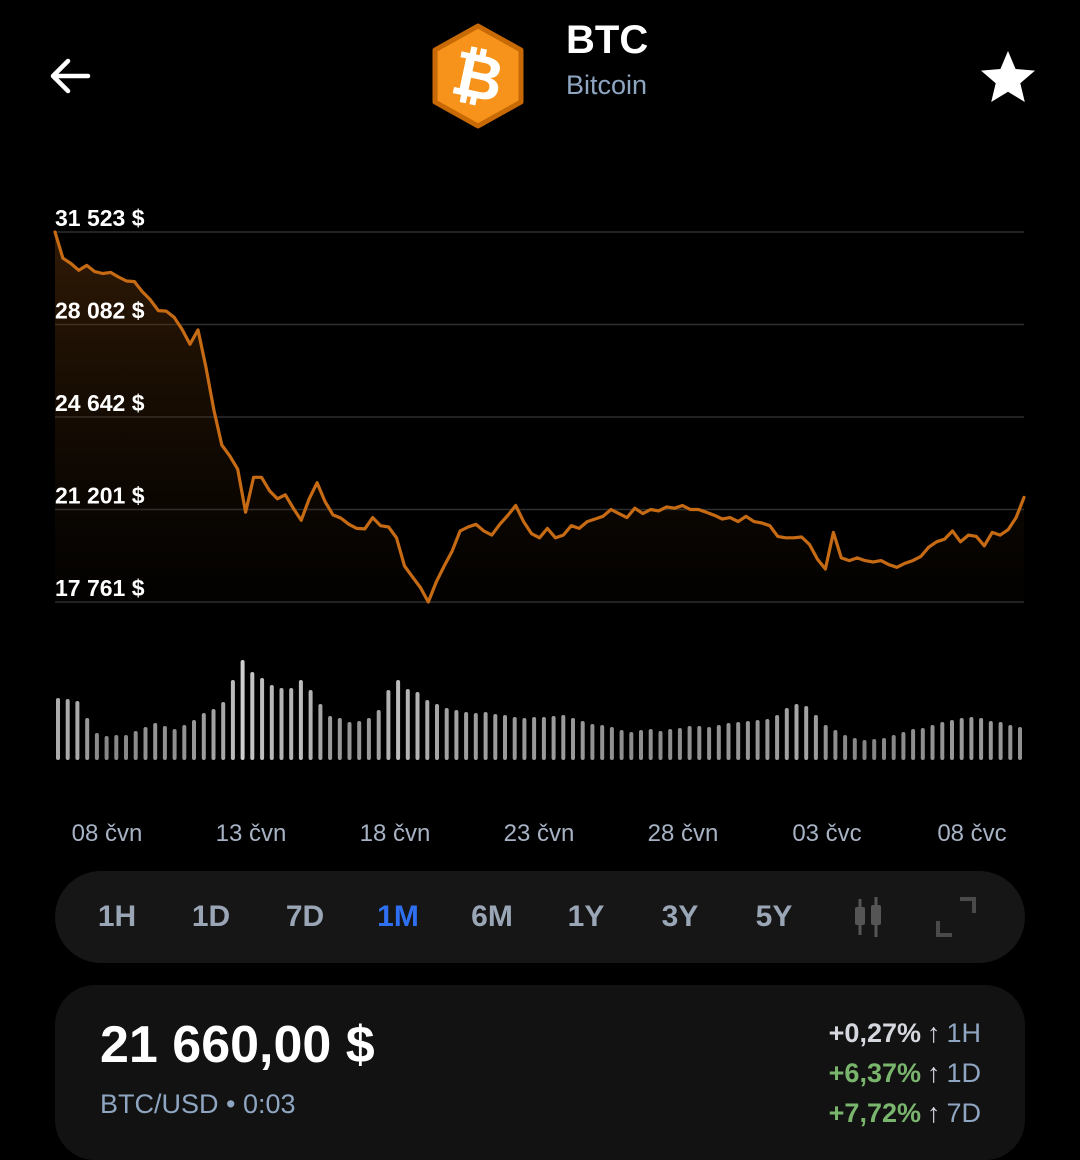 The image size is (1080, 1160). I want to click on change-period: 7D, so click(963, 1113).